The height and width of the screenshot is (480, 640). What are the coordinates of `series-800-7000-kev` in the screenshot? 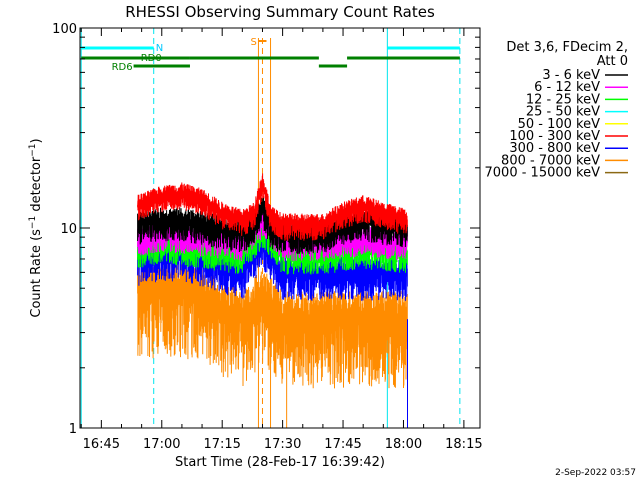 It's located at (272, 324).